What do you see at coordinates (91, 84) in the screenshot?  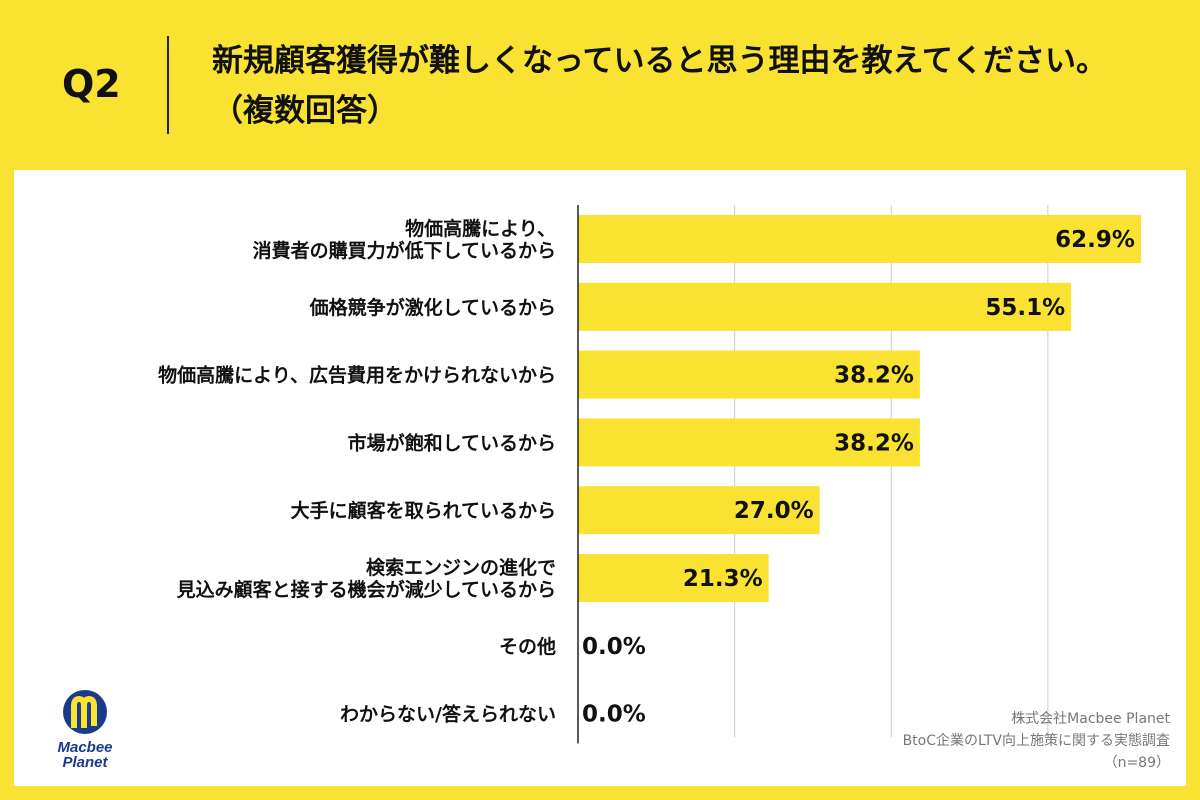 I see `question-number: Q2` at bounding box center [91, 84].